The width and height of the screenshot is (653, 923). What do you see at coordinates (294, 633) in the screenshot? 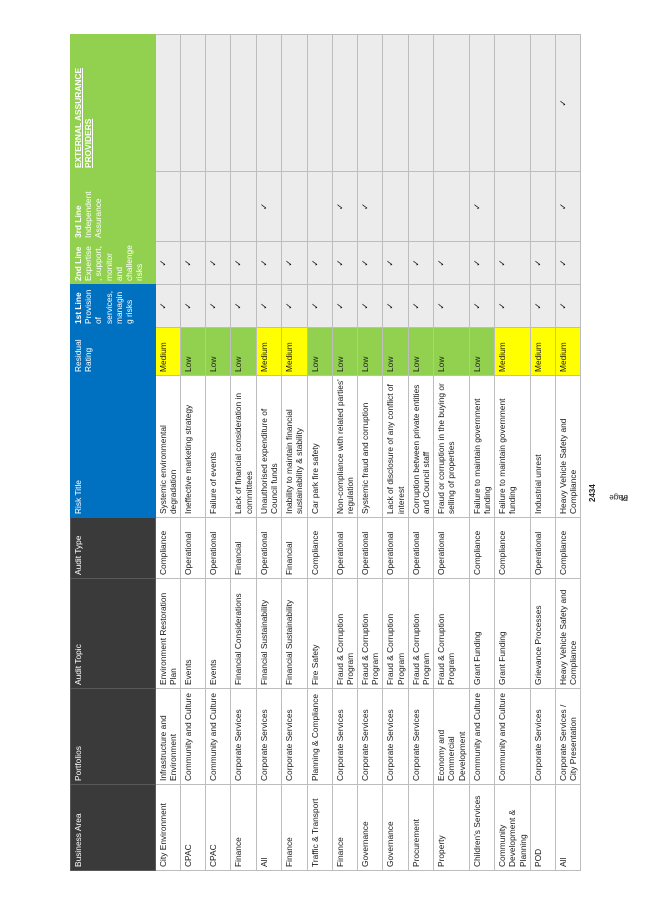
I see `cell-audit-topic: Financial Sustainability` at bounding box center [294, 633].